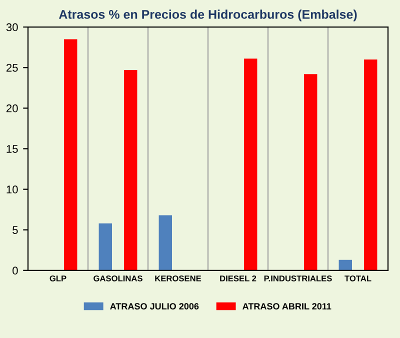 Image resolution: width=400 pixels, height=338 pixels. Describe the element at coordinates (358, 278) in the screenshot. I see `x-tick-label: TOTAL` at that location.